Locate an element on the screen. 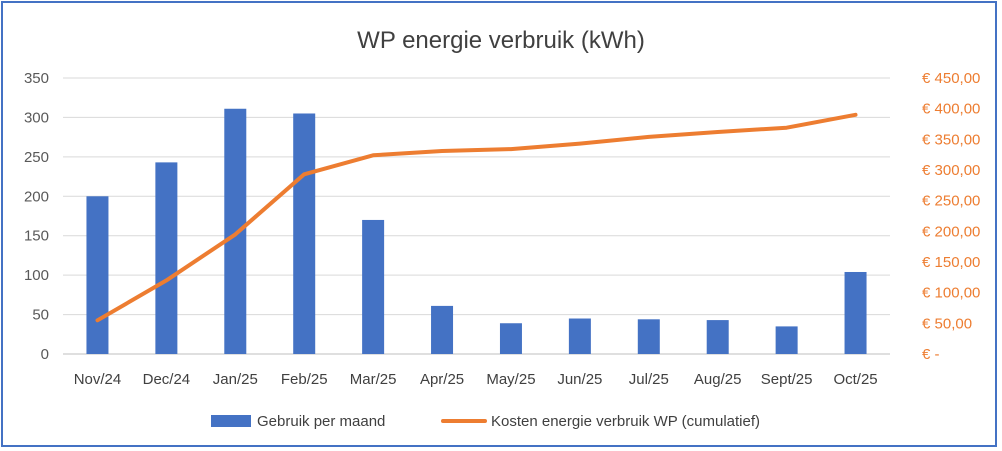  right-axis-tick-label: € 250,00 is located at coordinates (951, 201).